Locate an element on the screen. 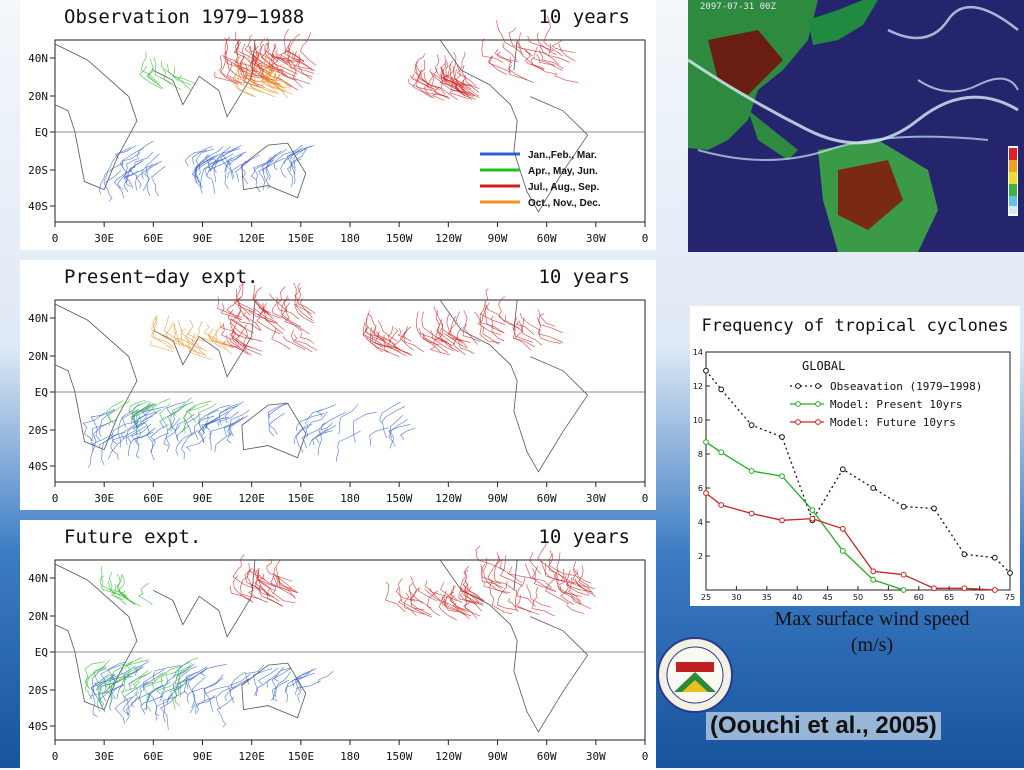  y-tick-label: 10 is located at coordinates (698, 420).